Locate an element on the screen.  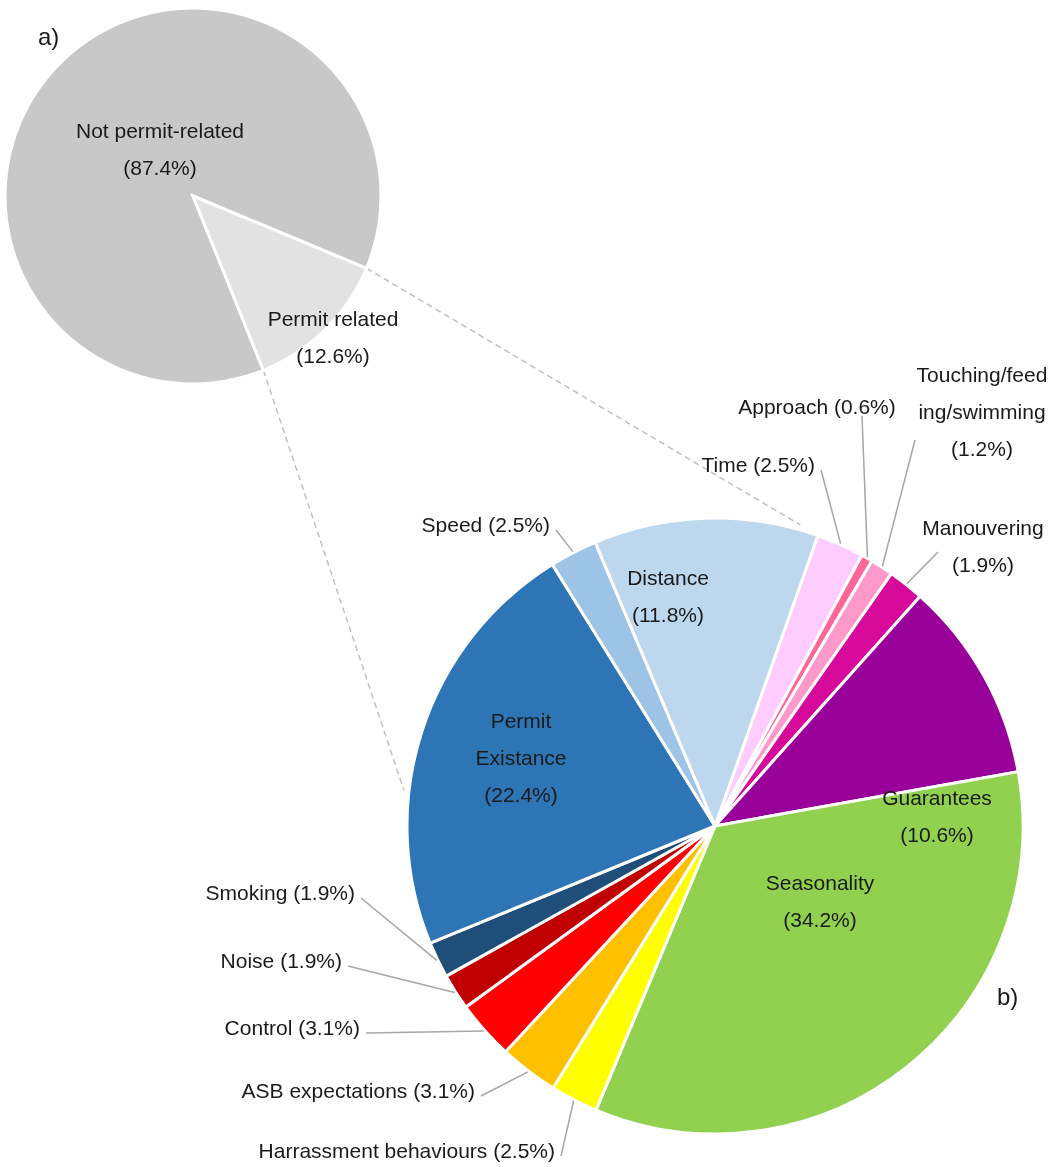
data-label: (87.4%) is located at coordinates (160, 167).